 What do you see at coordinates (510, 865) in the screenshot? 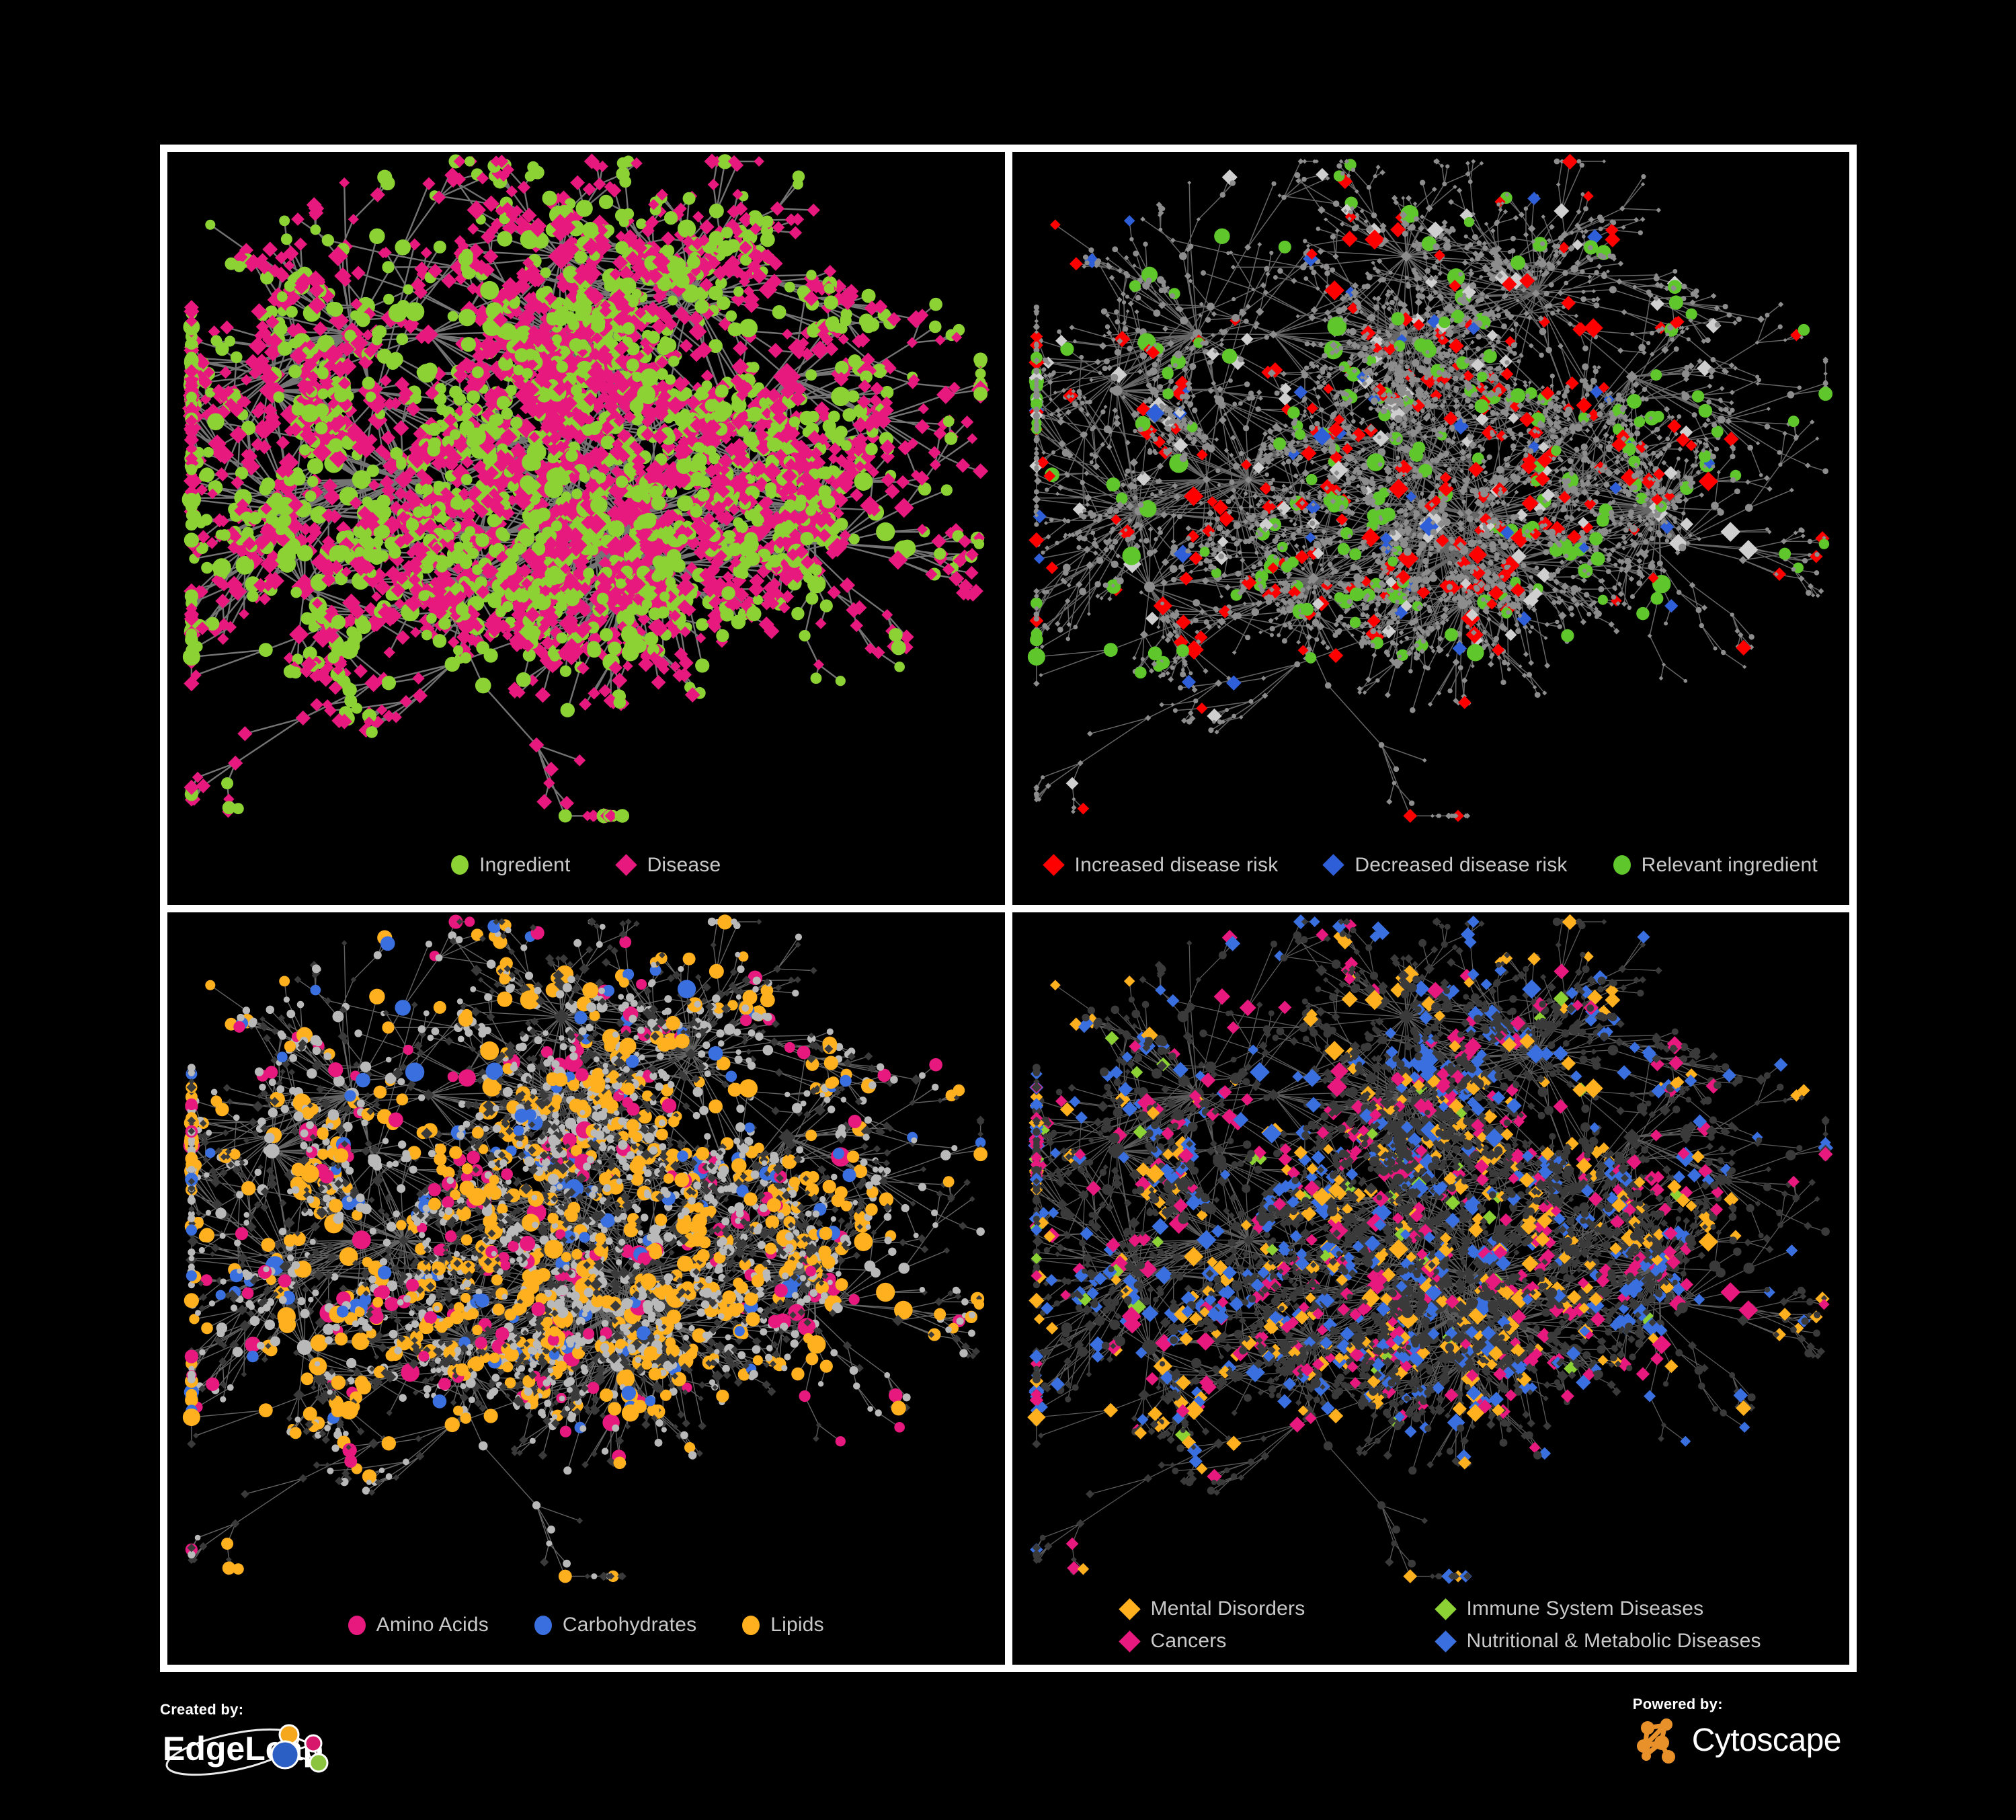
I see `legend-item: Ingredient` at bounding box center [510, 865].